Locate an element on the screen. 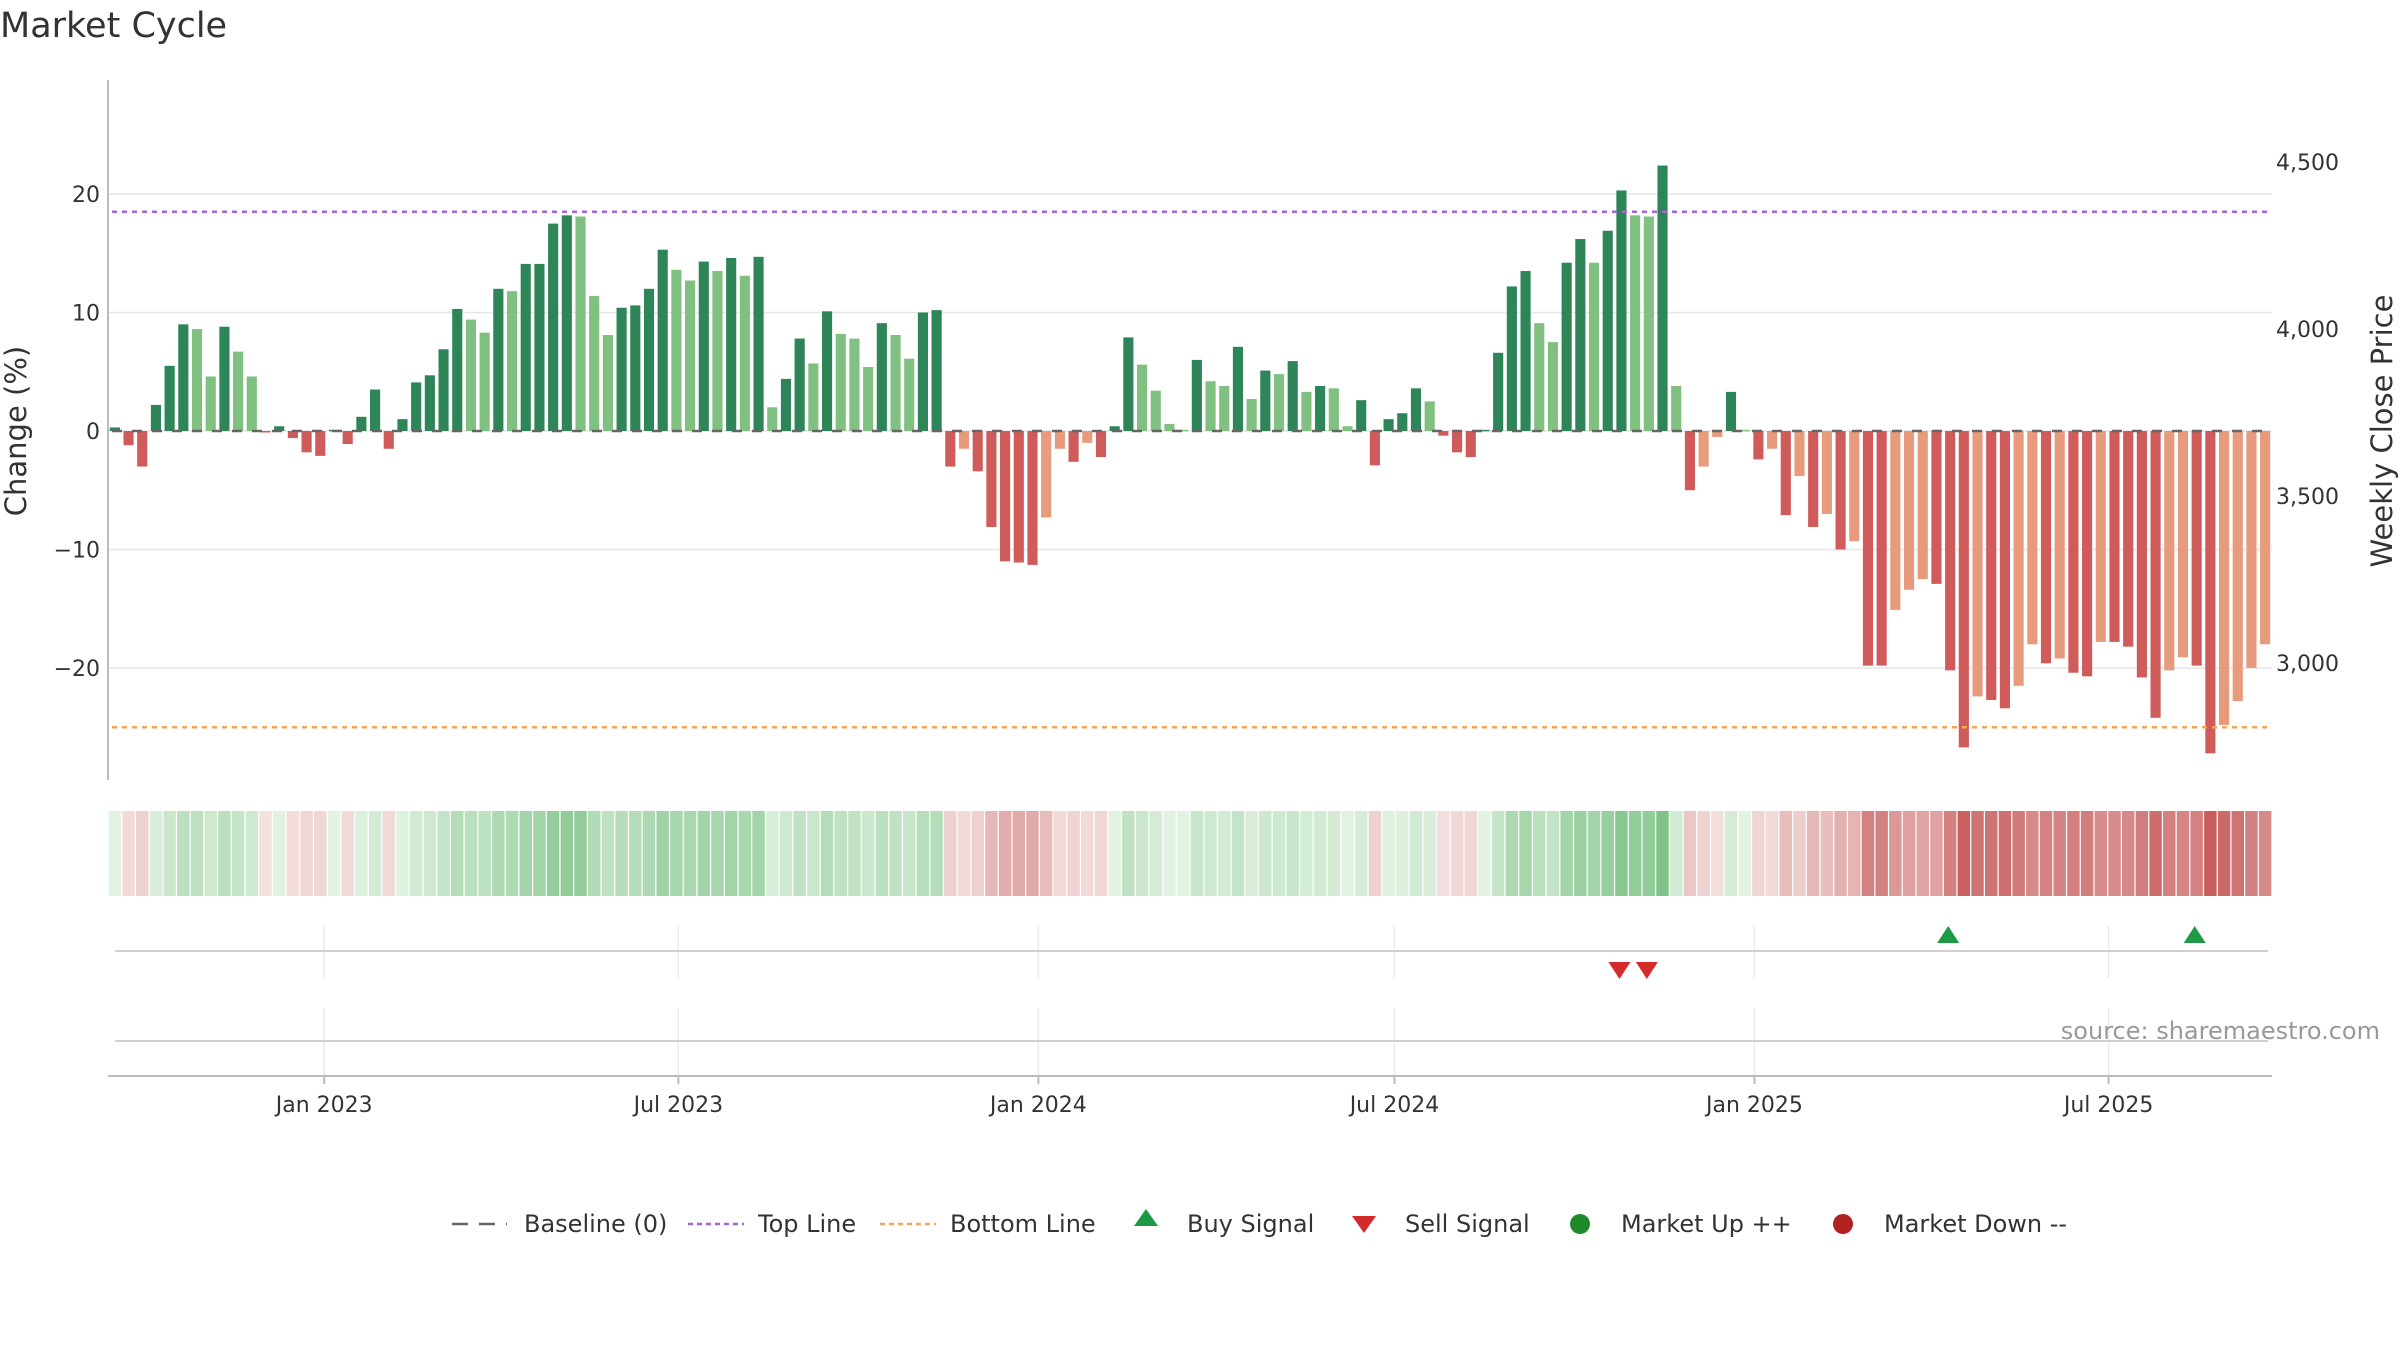 This screenshot has width=2400, height=1350. legend-label: Market Down -- is located at coordinates (1975, 1224).